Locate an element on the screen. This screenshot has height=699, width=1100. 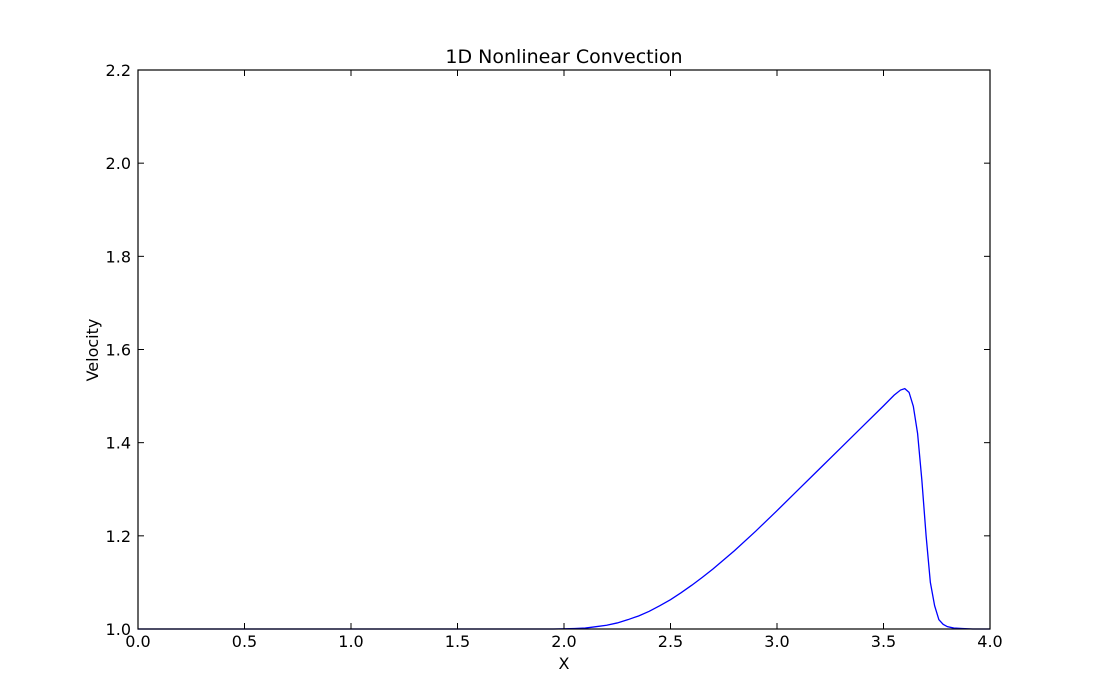
x-tick-label: 3.0 is located at coordinates (776, 641).